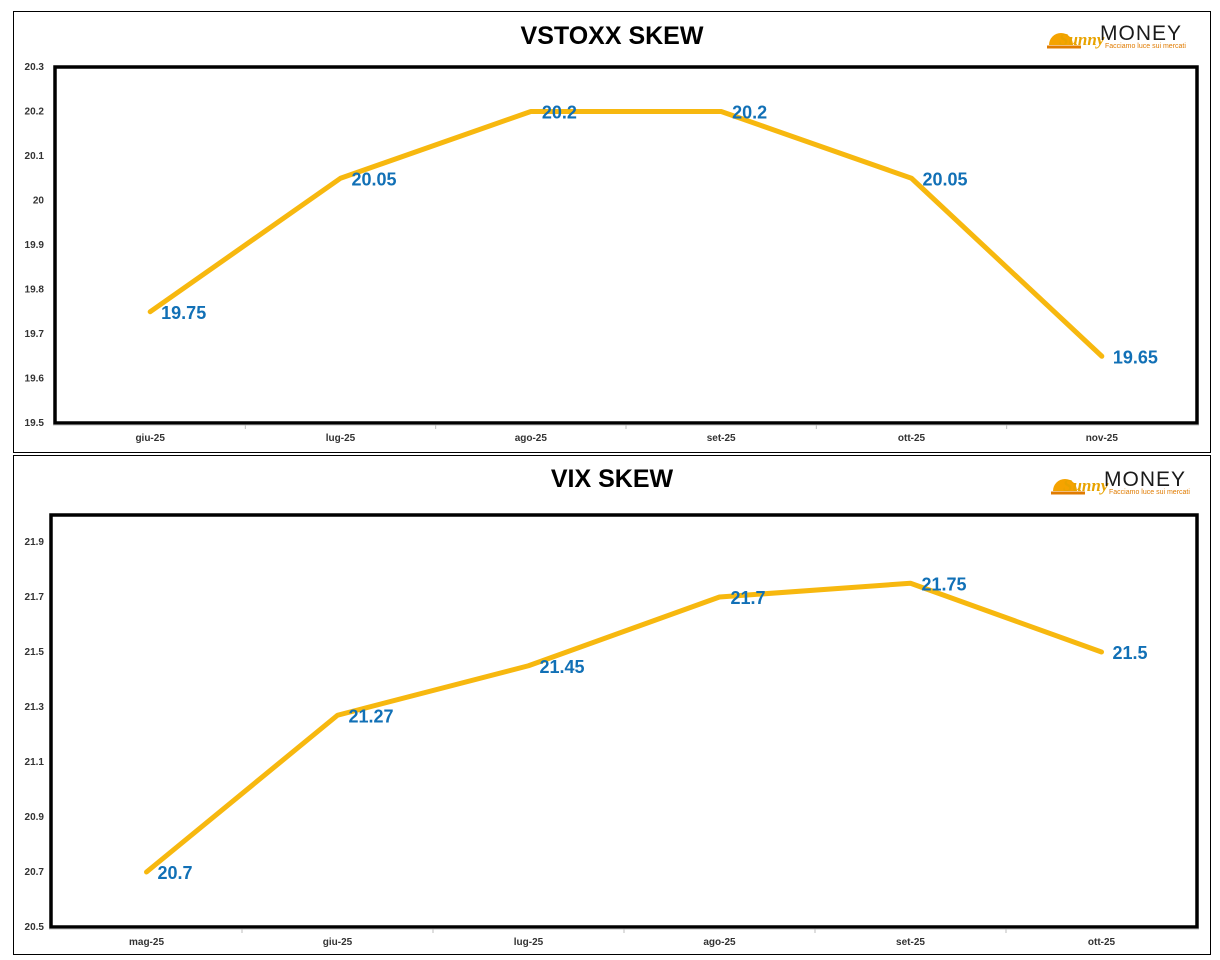  Describe the element at coordinates (35, 290) in the screenshot. I see `y-tick-label: 19.8` at that location.